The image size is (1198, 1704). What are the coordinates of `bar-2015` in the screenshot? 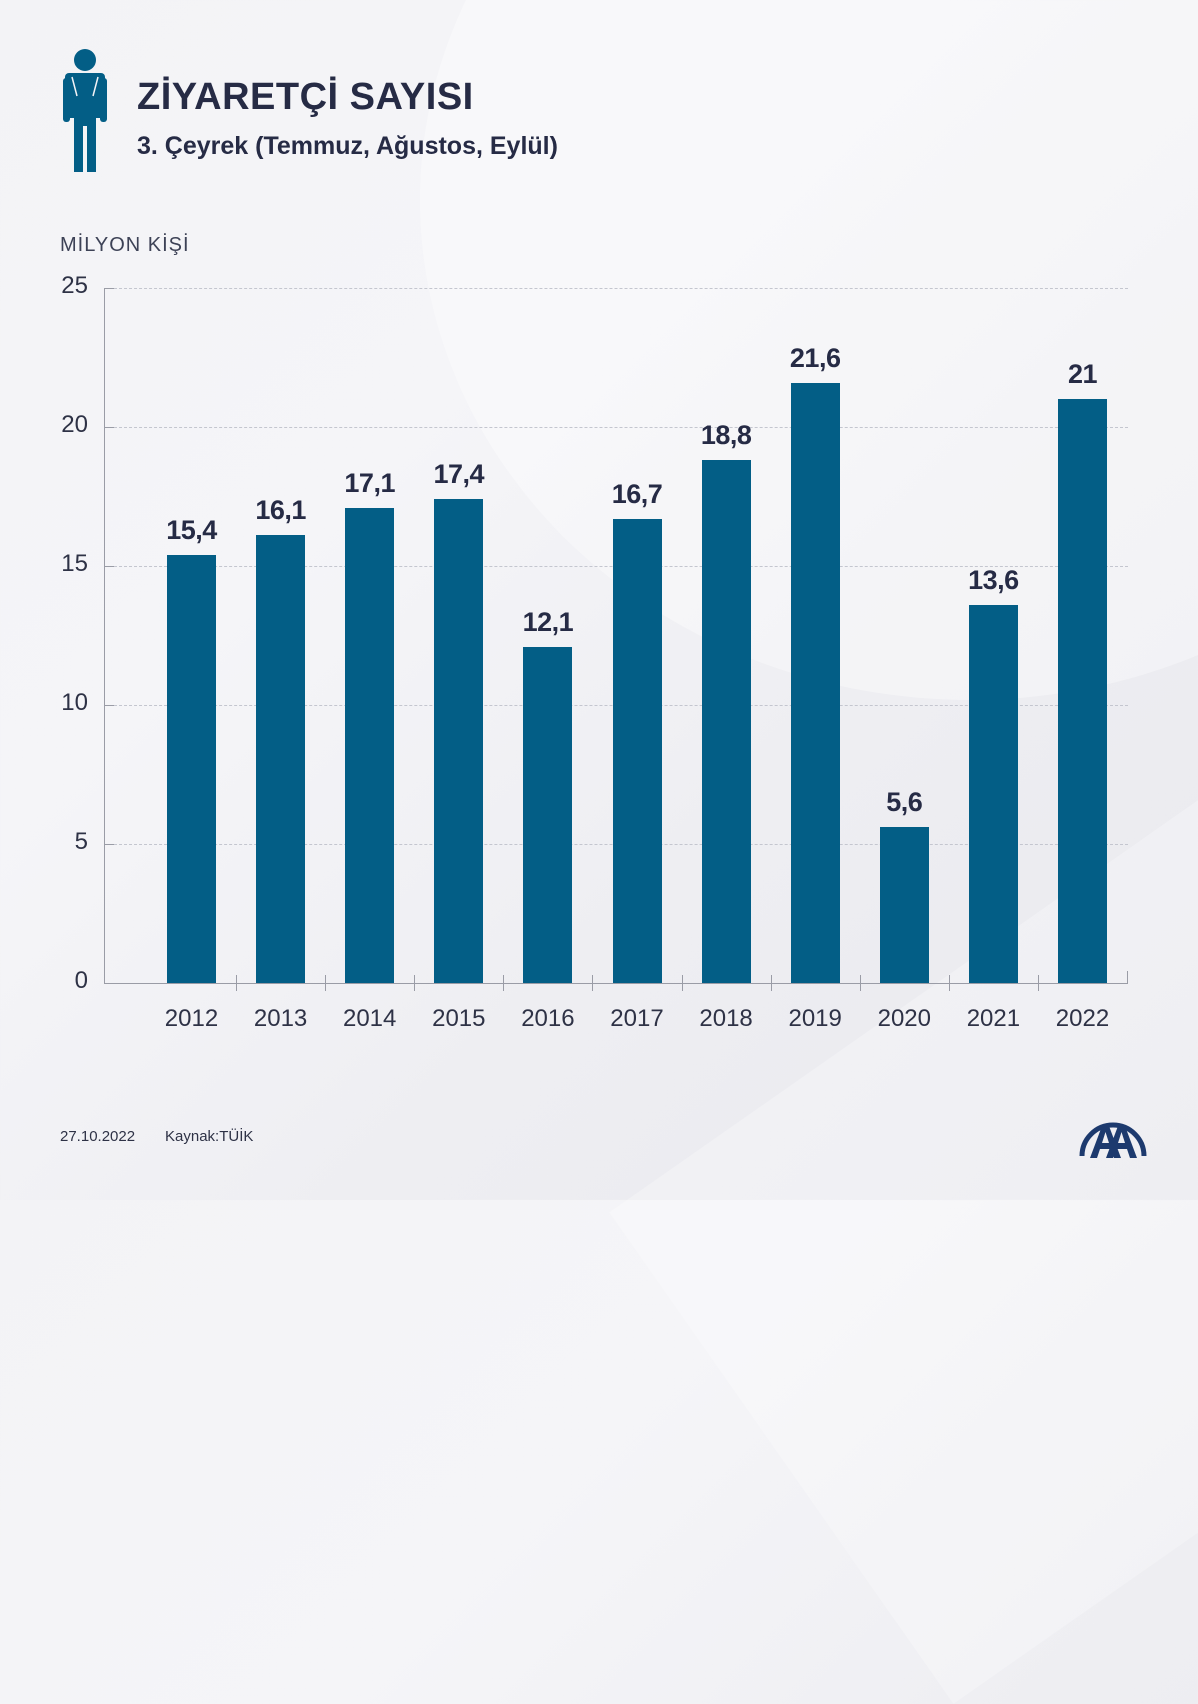 It's located at (459, 741).